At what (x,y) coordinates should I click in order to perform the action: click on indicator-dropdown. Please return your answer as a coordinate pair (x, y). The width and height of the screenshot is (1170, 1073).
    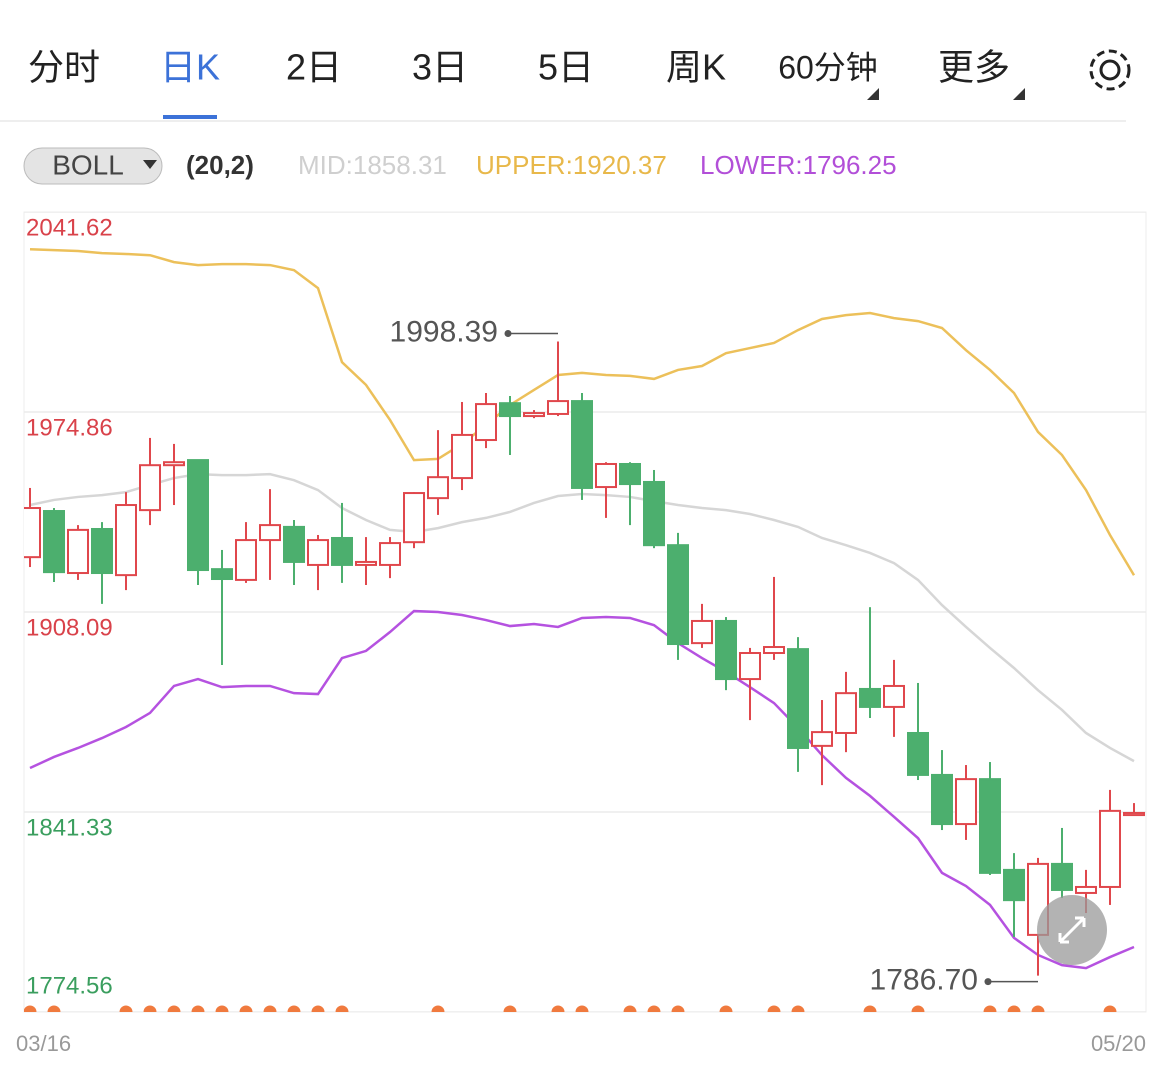
    Looking at the image, I should click on (93, 166).